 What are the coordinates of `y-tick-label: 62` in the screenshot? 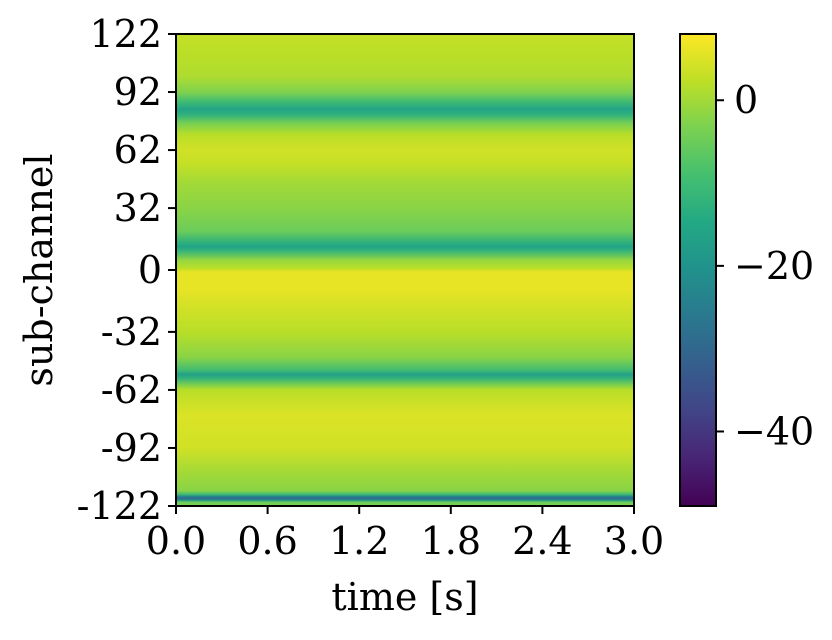 It's located at (138, 150).